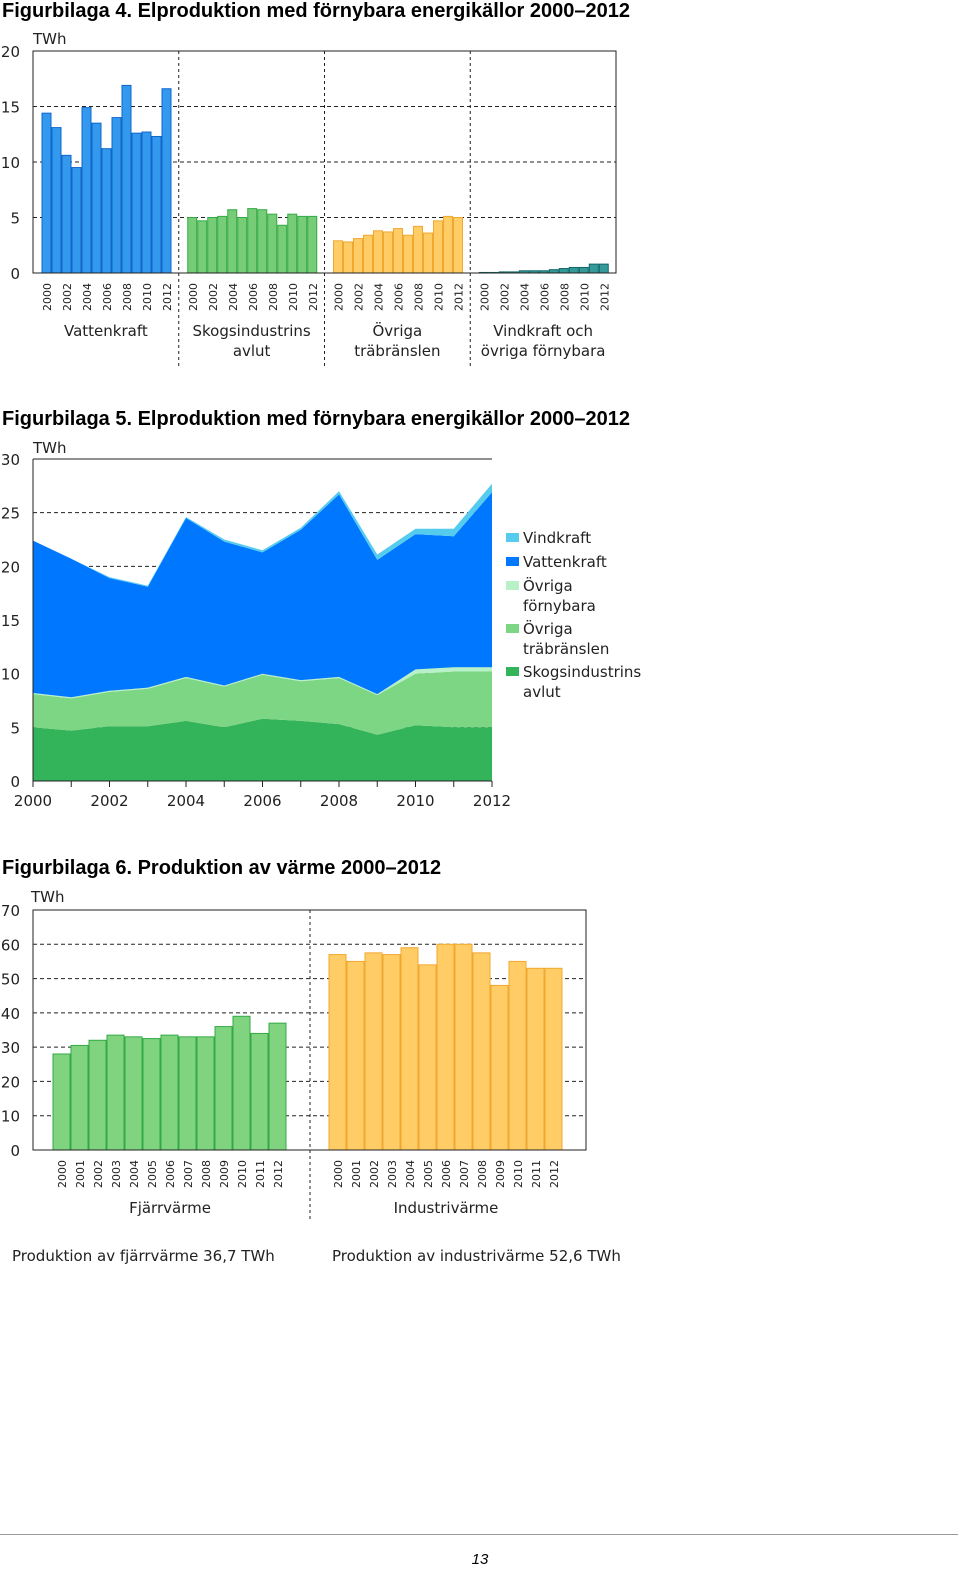 The height and width of the screenshot is (1572, 960). Describe the element at coordinates (566, 649) in the screenshot. I see `legend-label: träbränslen` at that location.